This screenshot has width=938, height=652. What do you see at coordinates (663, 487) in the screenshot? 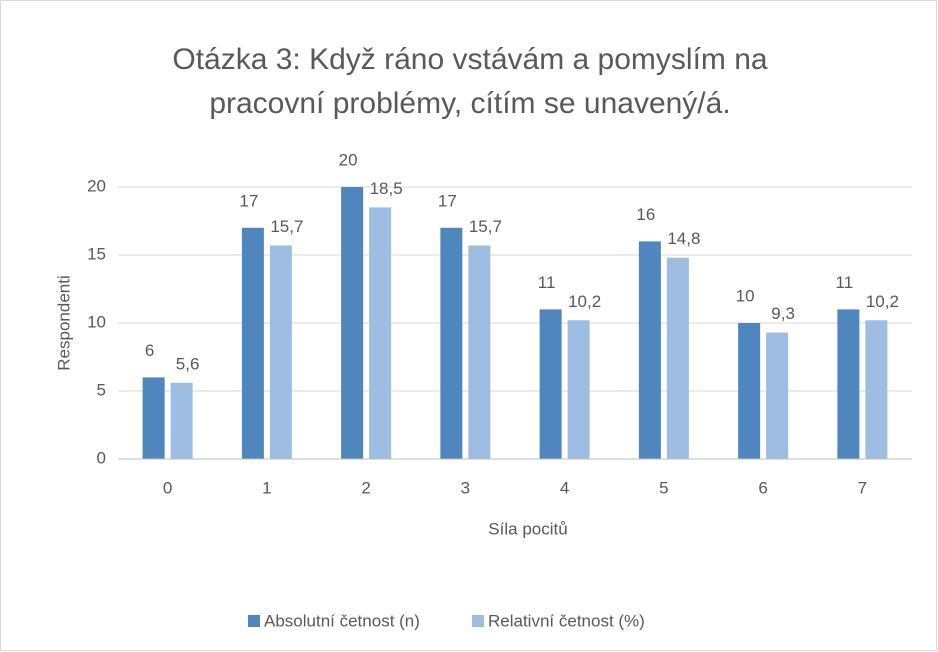
I see `x-tick-label: 5` at bounding box center [663, 487].